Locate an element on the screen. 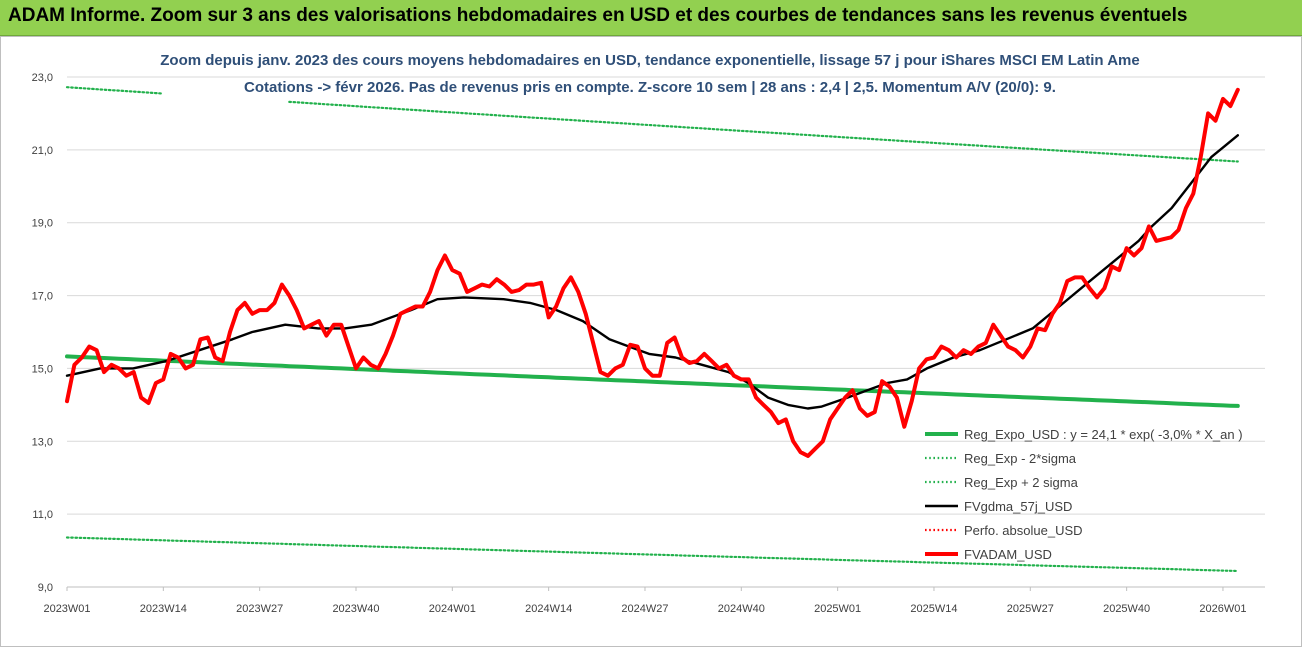 This screenshot has height=647, width=1302. x-tick-label: 2023W01 is located at coordinates (66, 609).